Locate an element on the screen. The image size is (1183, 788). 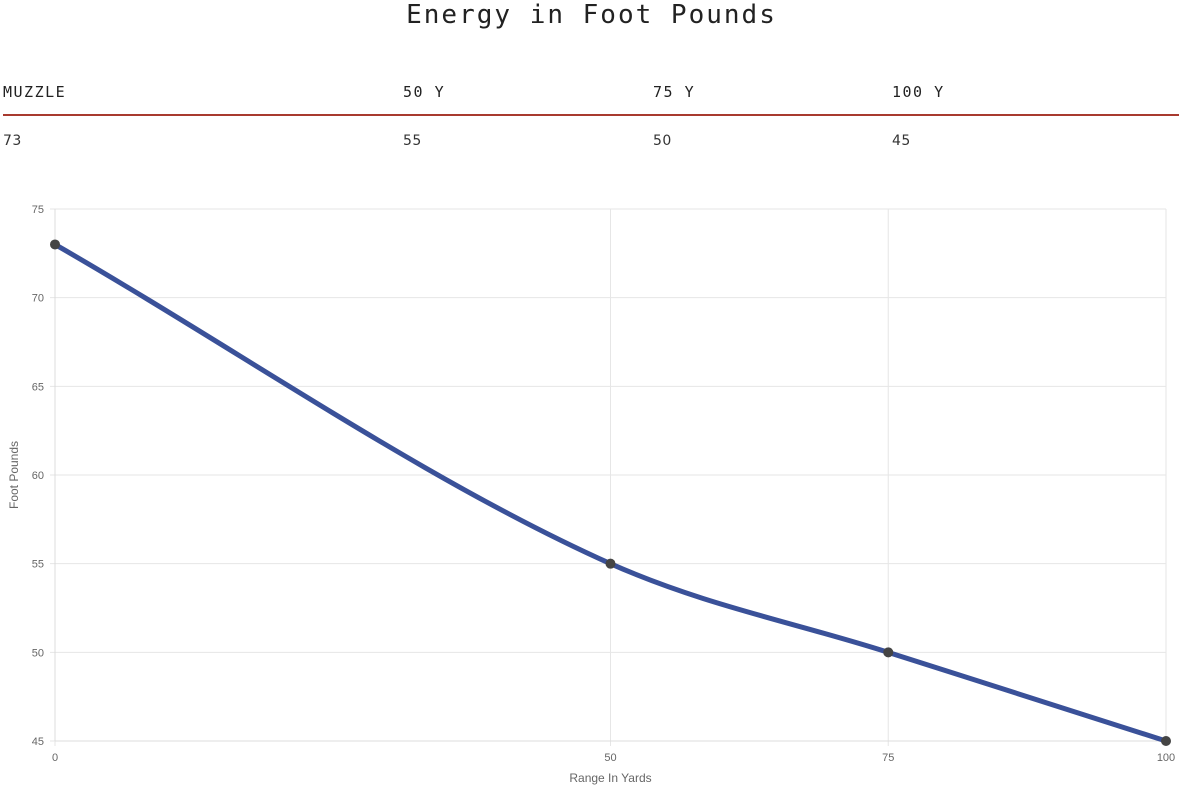
y-tick-label: 75 is located at coordinates (38, 210).